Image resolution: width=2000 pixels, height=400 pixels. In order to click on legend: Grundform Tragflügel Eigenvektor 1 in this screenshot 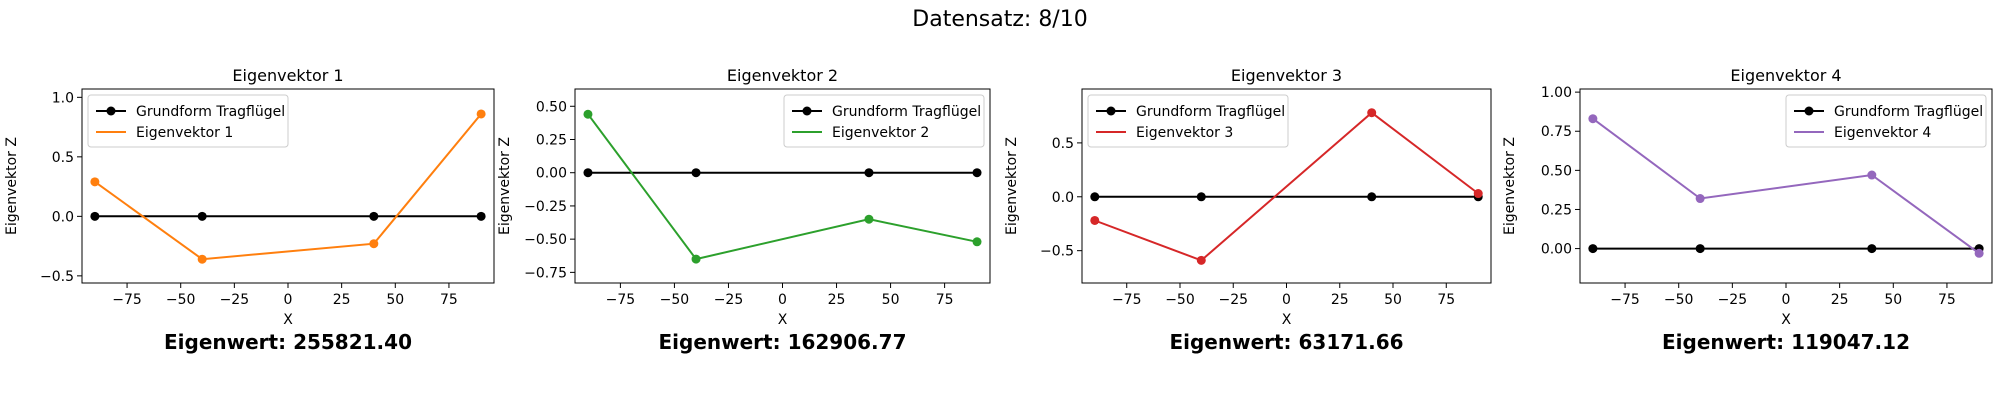, I will do `click(188, 121)`.